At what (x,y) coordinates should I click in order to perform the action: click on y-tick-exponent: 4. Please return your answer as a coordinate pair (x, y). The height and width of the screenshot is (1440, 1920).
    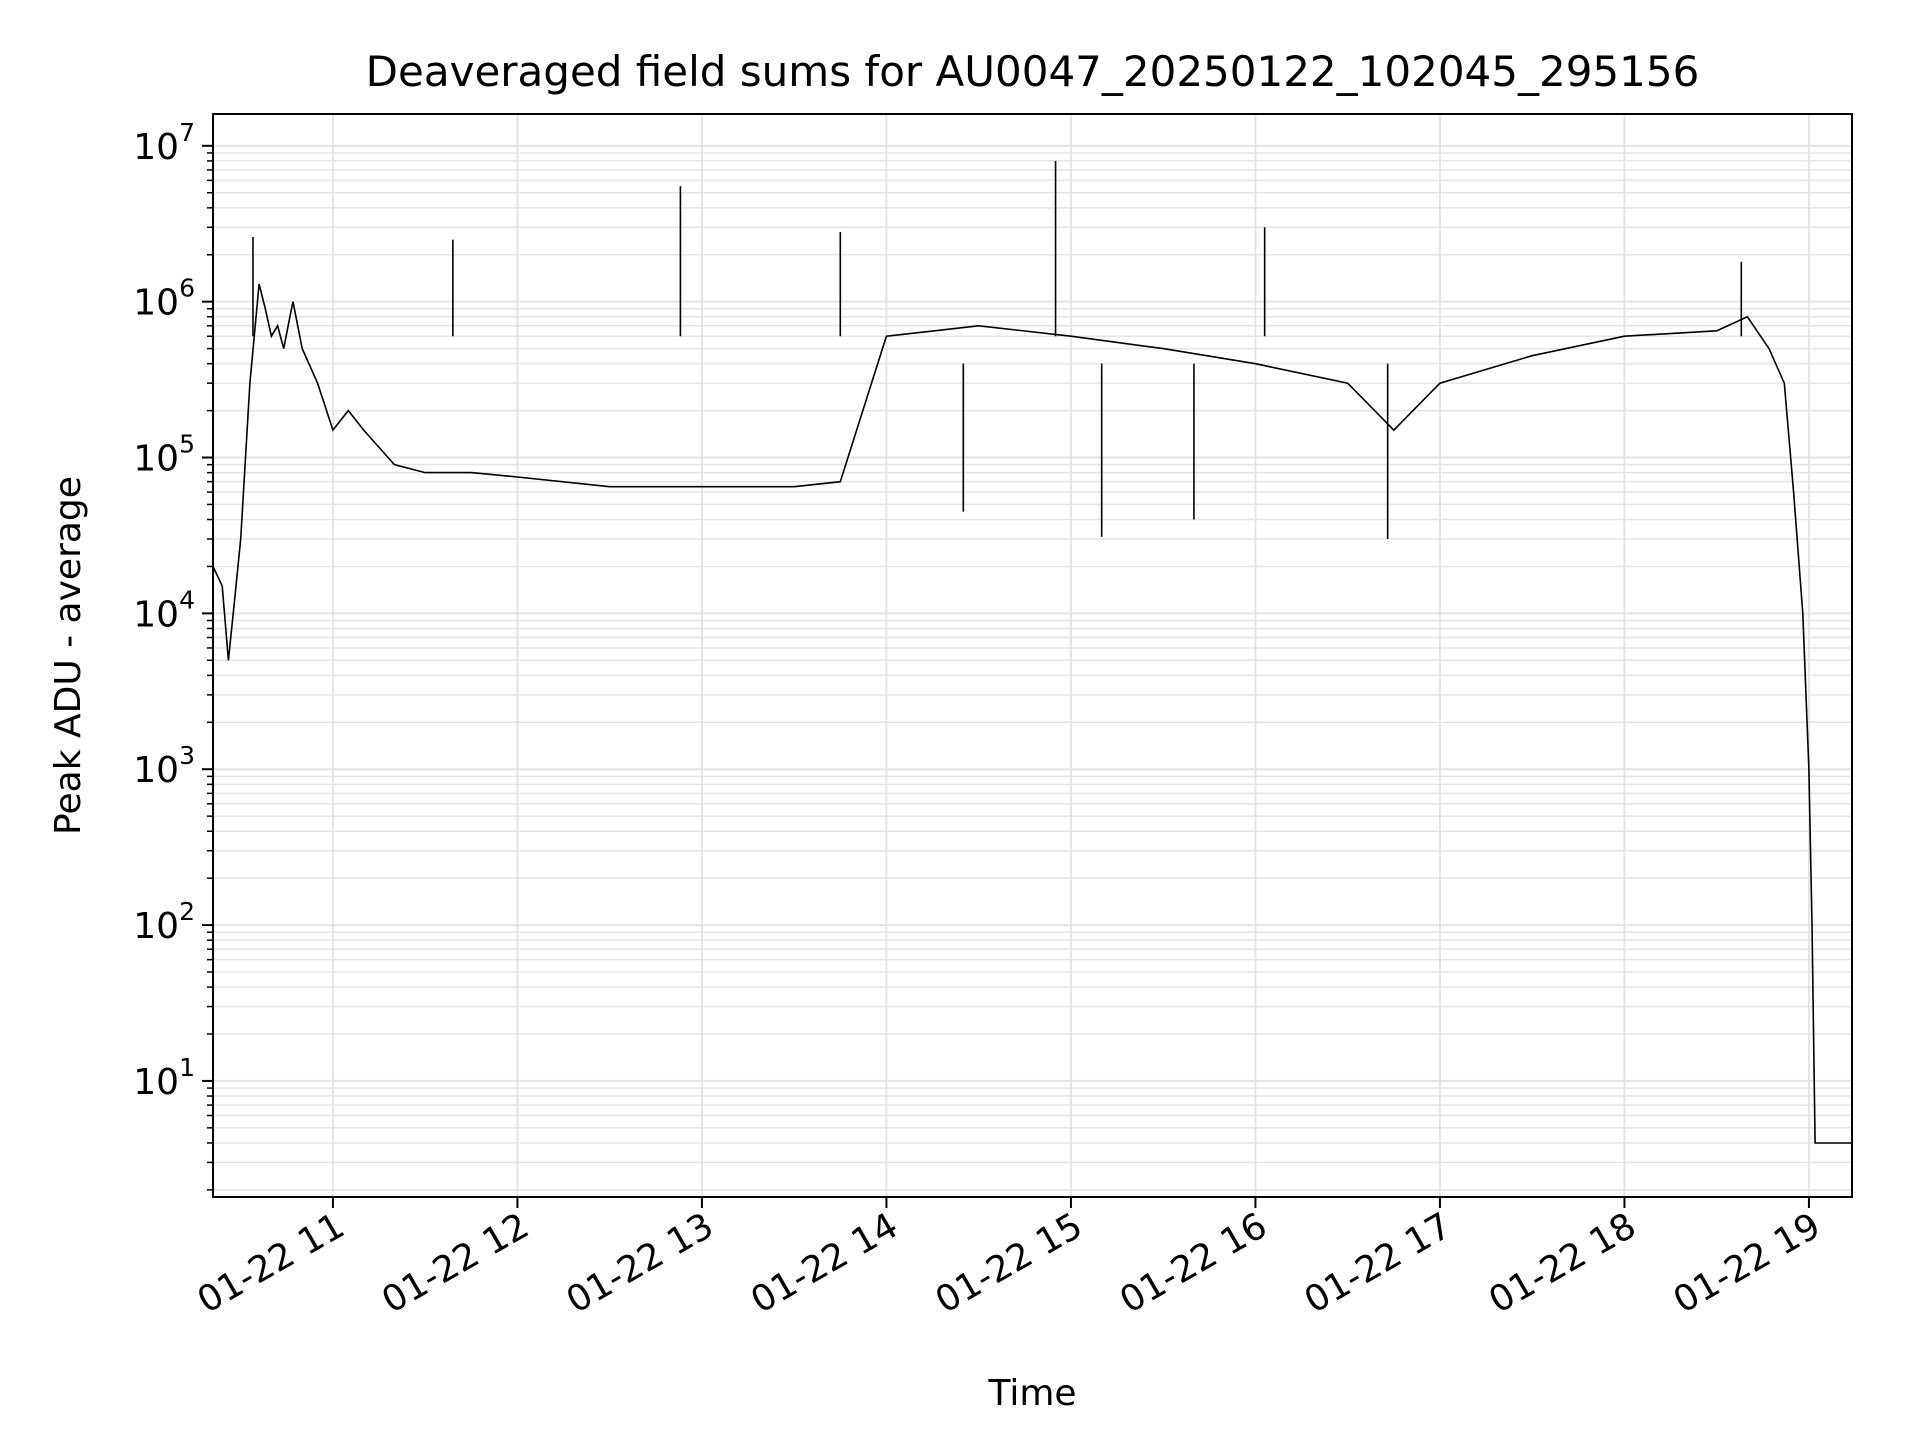
    Looking at the image, I should click on (187, 599).